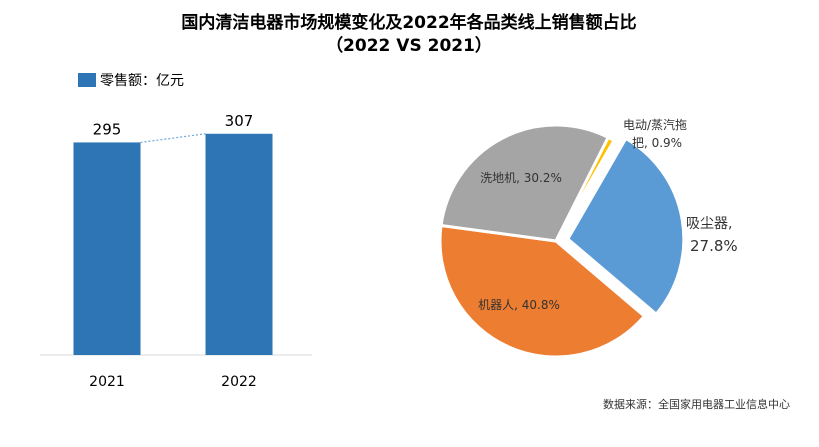  Describe the element at coordinates (142, 81) in the screenshot. I see `legend-label: 零售额：亿元` at that location.